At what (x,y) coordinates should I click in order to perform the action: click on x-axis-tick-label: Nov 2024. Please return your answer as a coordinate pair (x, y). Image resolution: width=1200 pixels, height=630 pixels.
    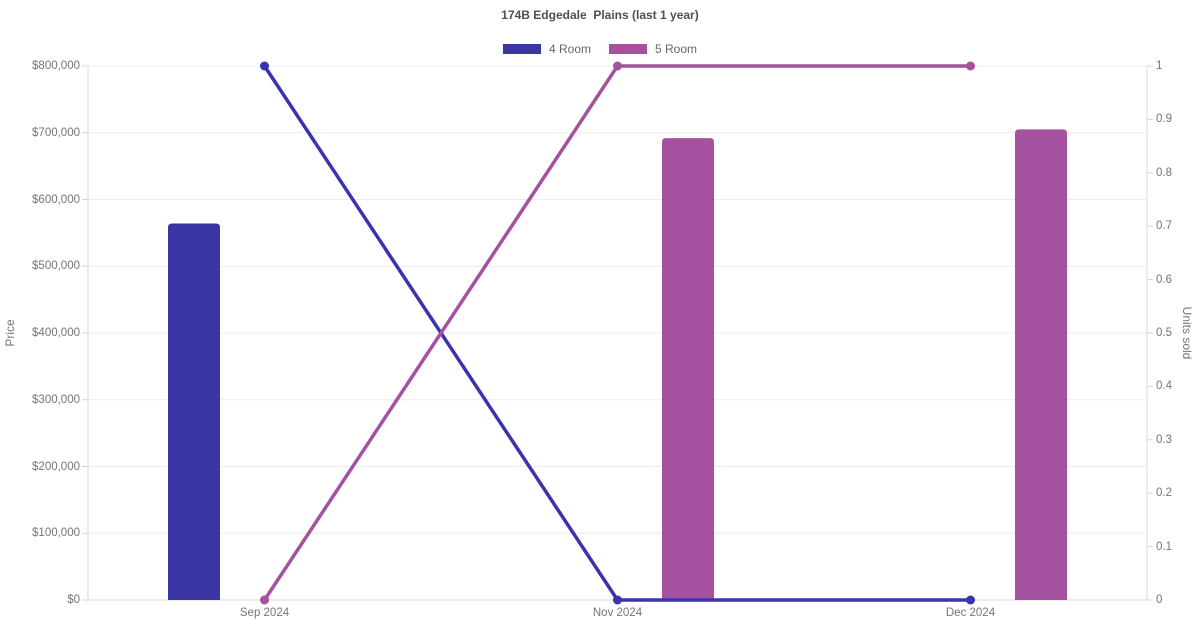
    Looking at the image, I should click on (617, 613).